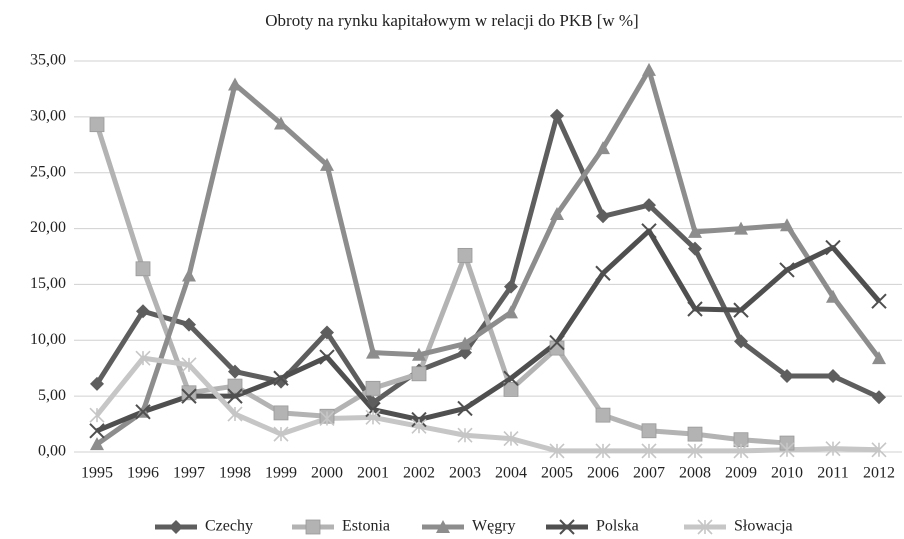 The width and height of the screenshot is (904, 539). What do you see at coordinates (48, 60) in the screenshot?
I see `y-tick-label: 35,00` at bounding box center [48, 60].